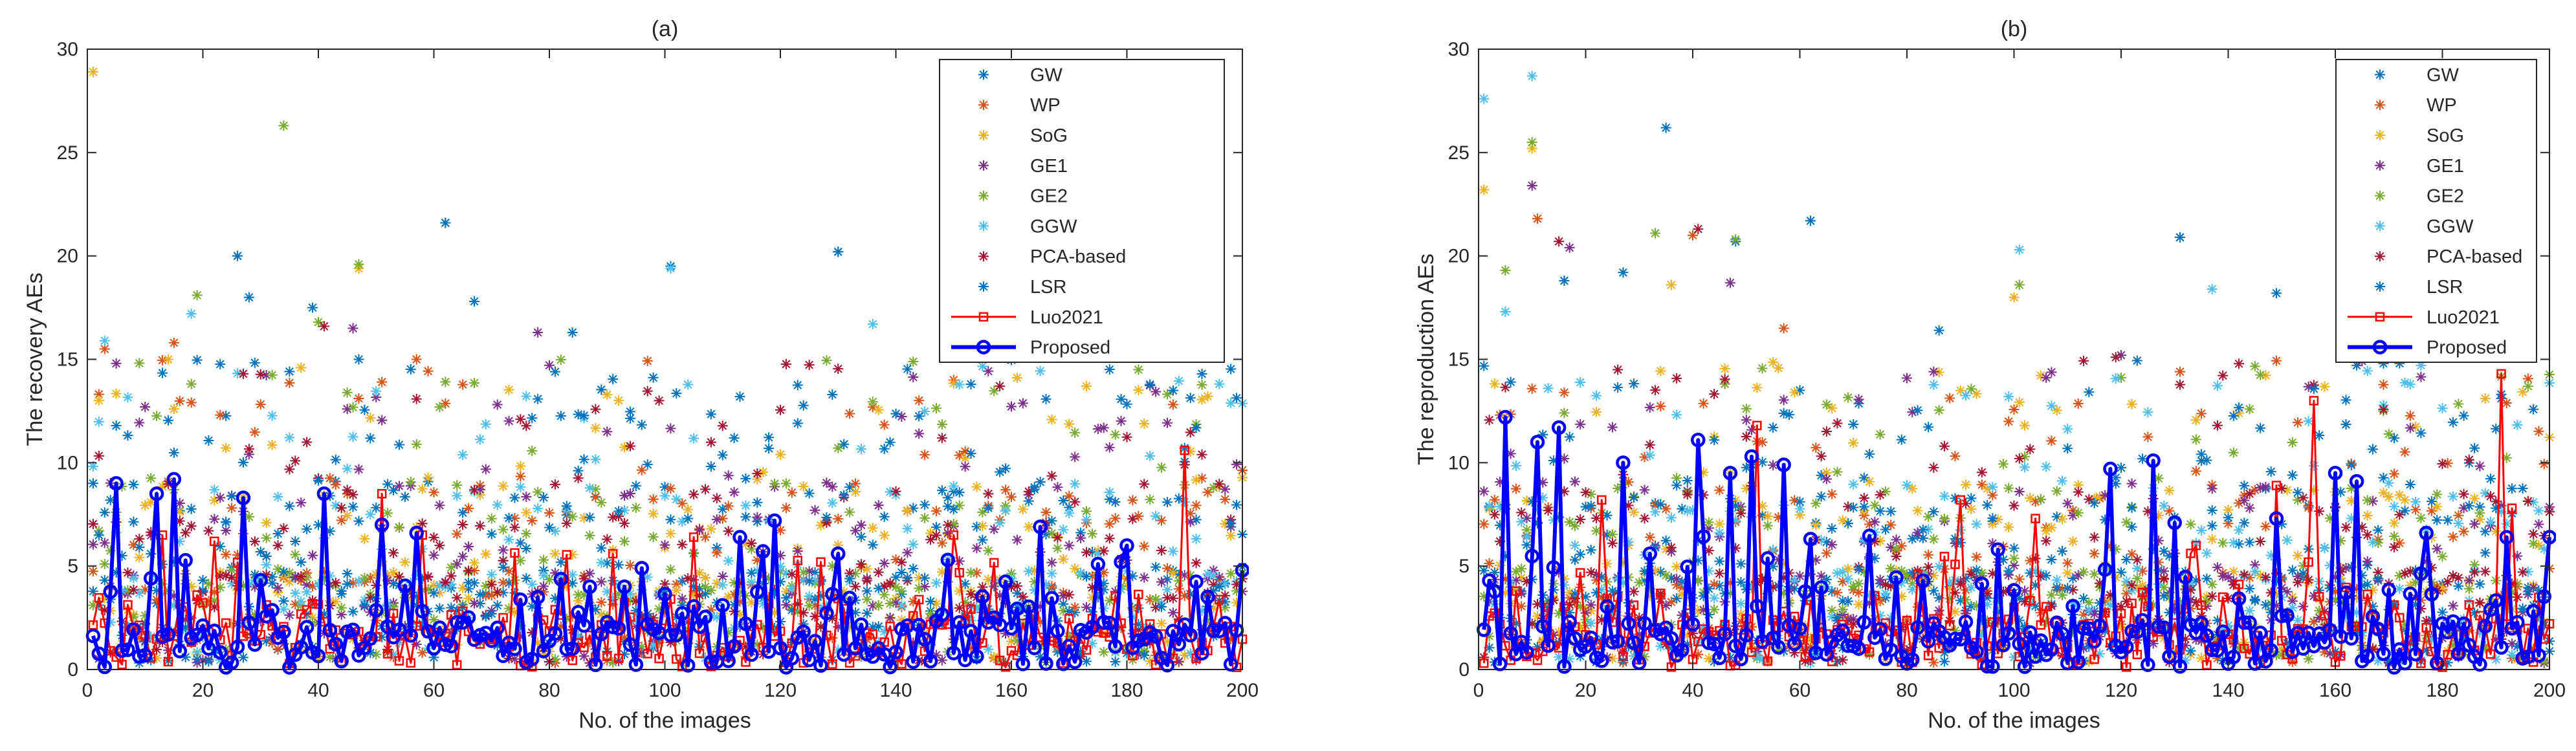  I want to click on x-tick-label: 80, so click(549, 690).